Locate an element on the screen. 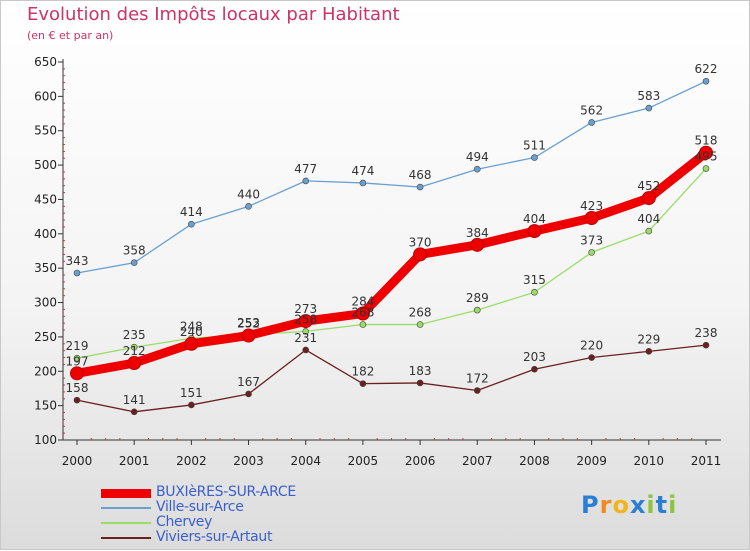 This screenshot has height=551, width=750. legend-label-chervey: Chervey is located at coordinates (184, 522).